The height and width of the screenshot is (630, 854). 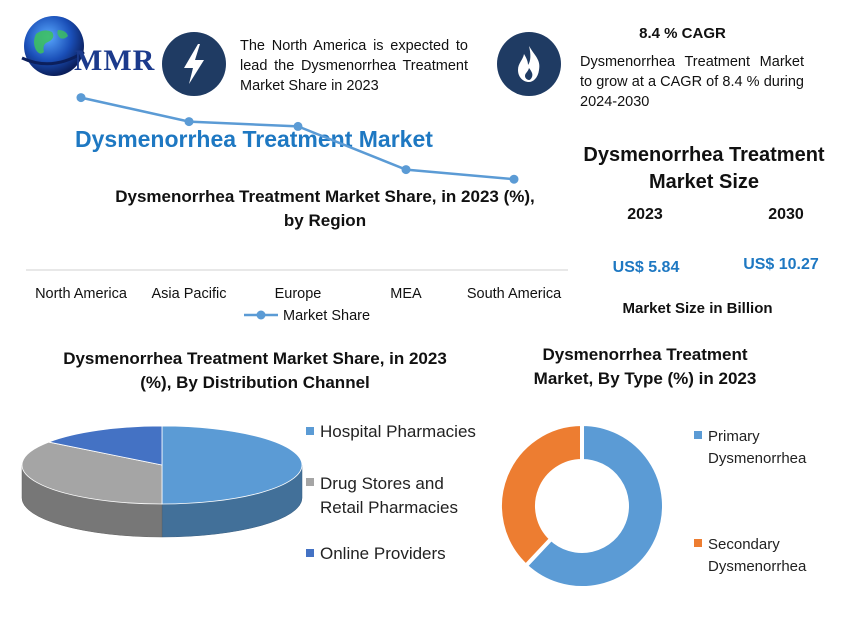 What do you see at coordinates (645, 214) in the screenshot?
I see `size-year-2023: 2023` at bounding box center [645, 214].